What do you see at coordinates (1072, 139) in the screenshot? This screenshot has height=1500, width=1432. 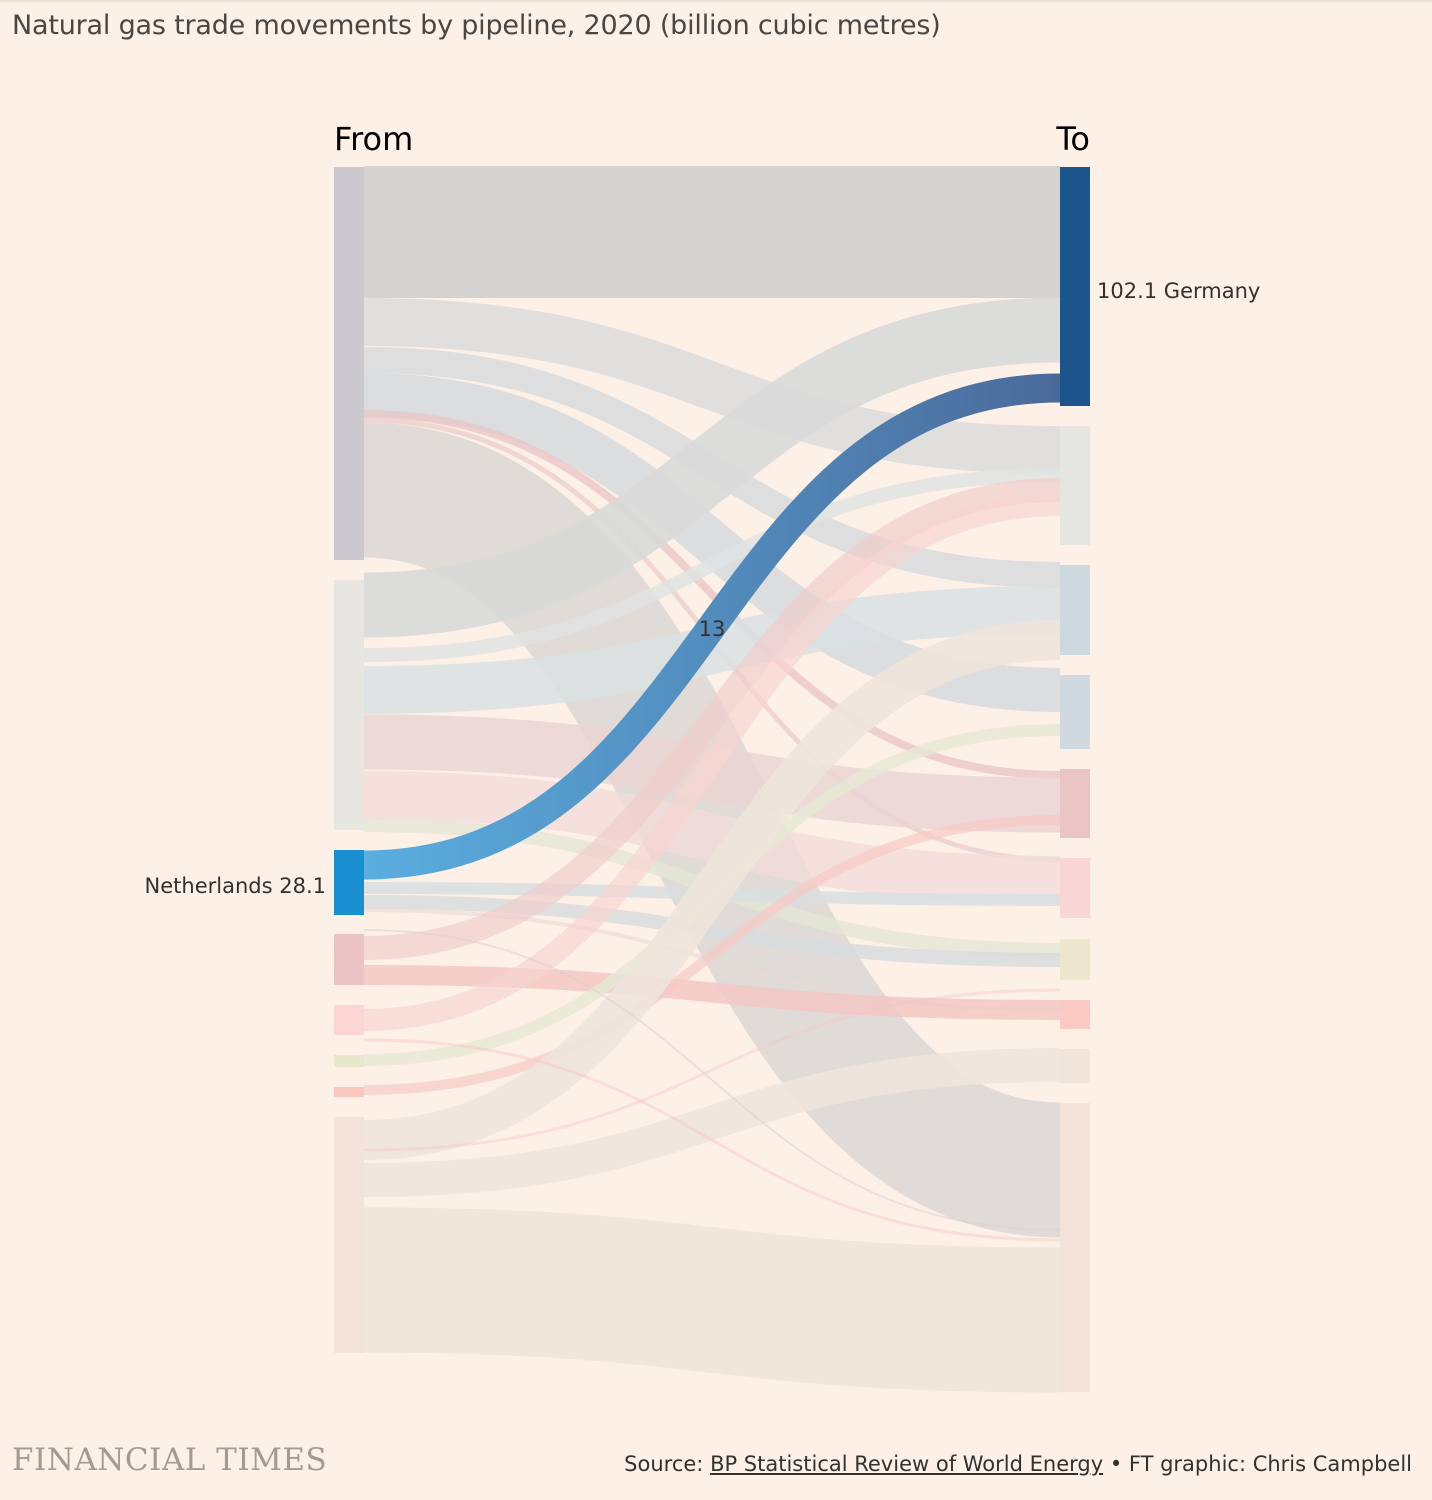 I see `column-header-to: To` at bounding box center [1072, 139].